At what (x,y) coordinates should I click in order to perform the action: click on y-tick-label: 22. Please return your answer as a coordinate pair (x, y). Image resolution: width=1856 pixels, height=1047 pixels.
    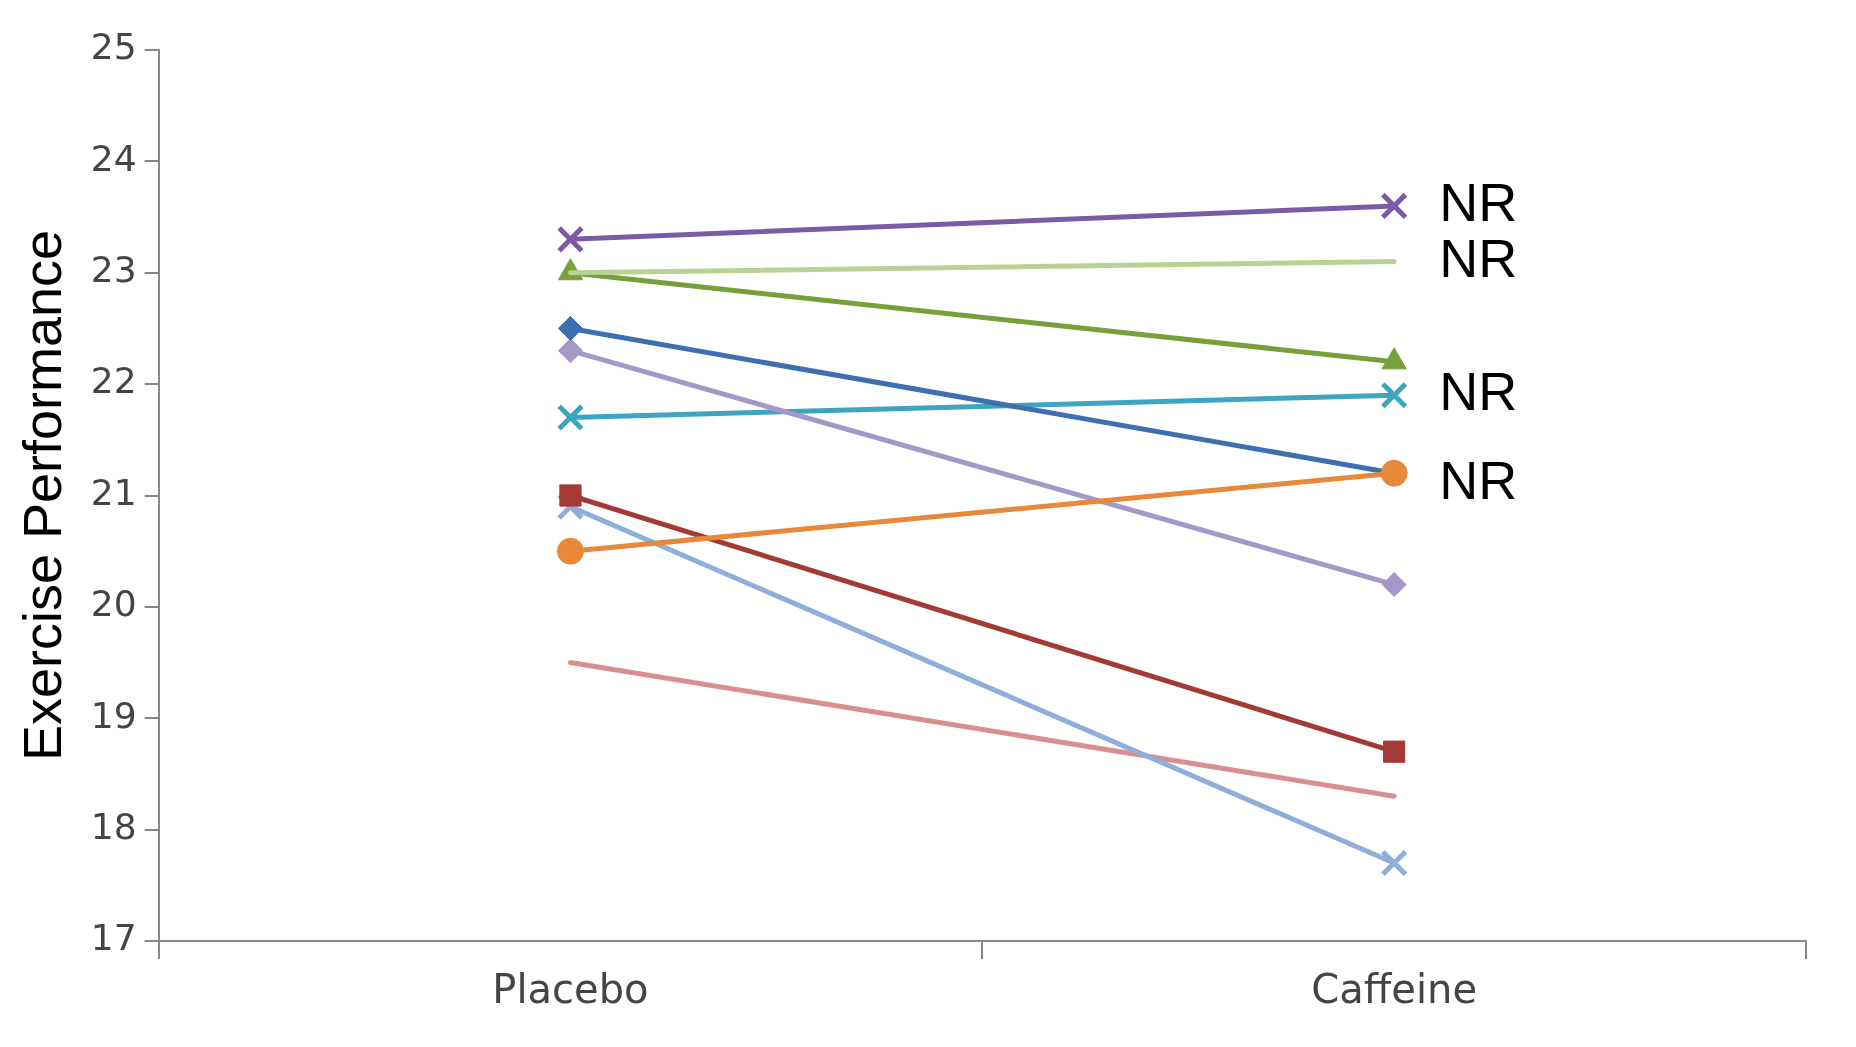
    Looking at the image, I should click on (113, 381).